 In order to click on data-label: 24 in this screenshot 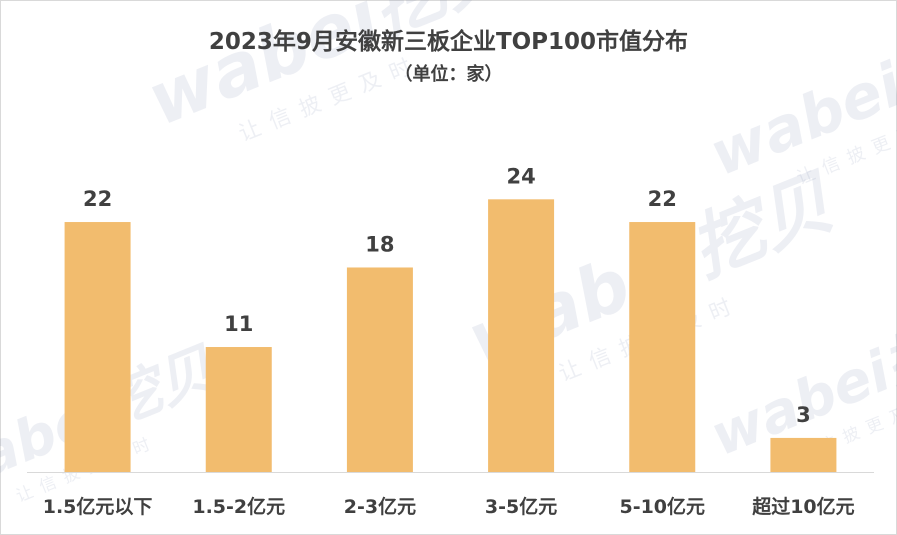, I will do `click(520, 176)`.